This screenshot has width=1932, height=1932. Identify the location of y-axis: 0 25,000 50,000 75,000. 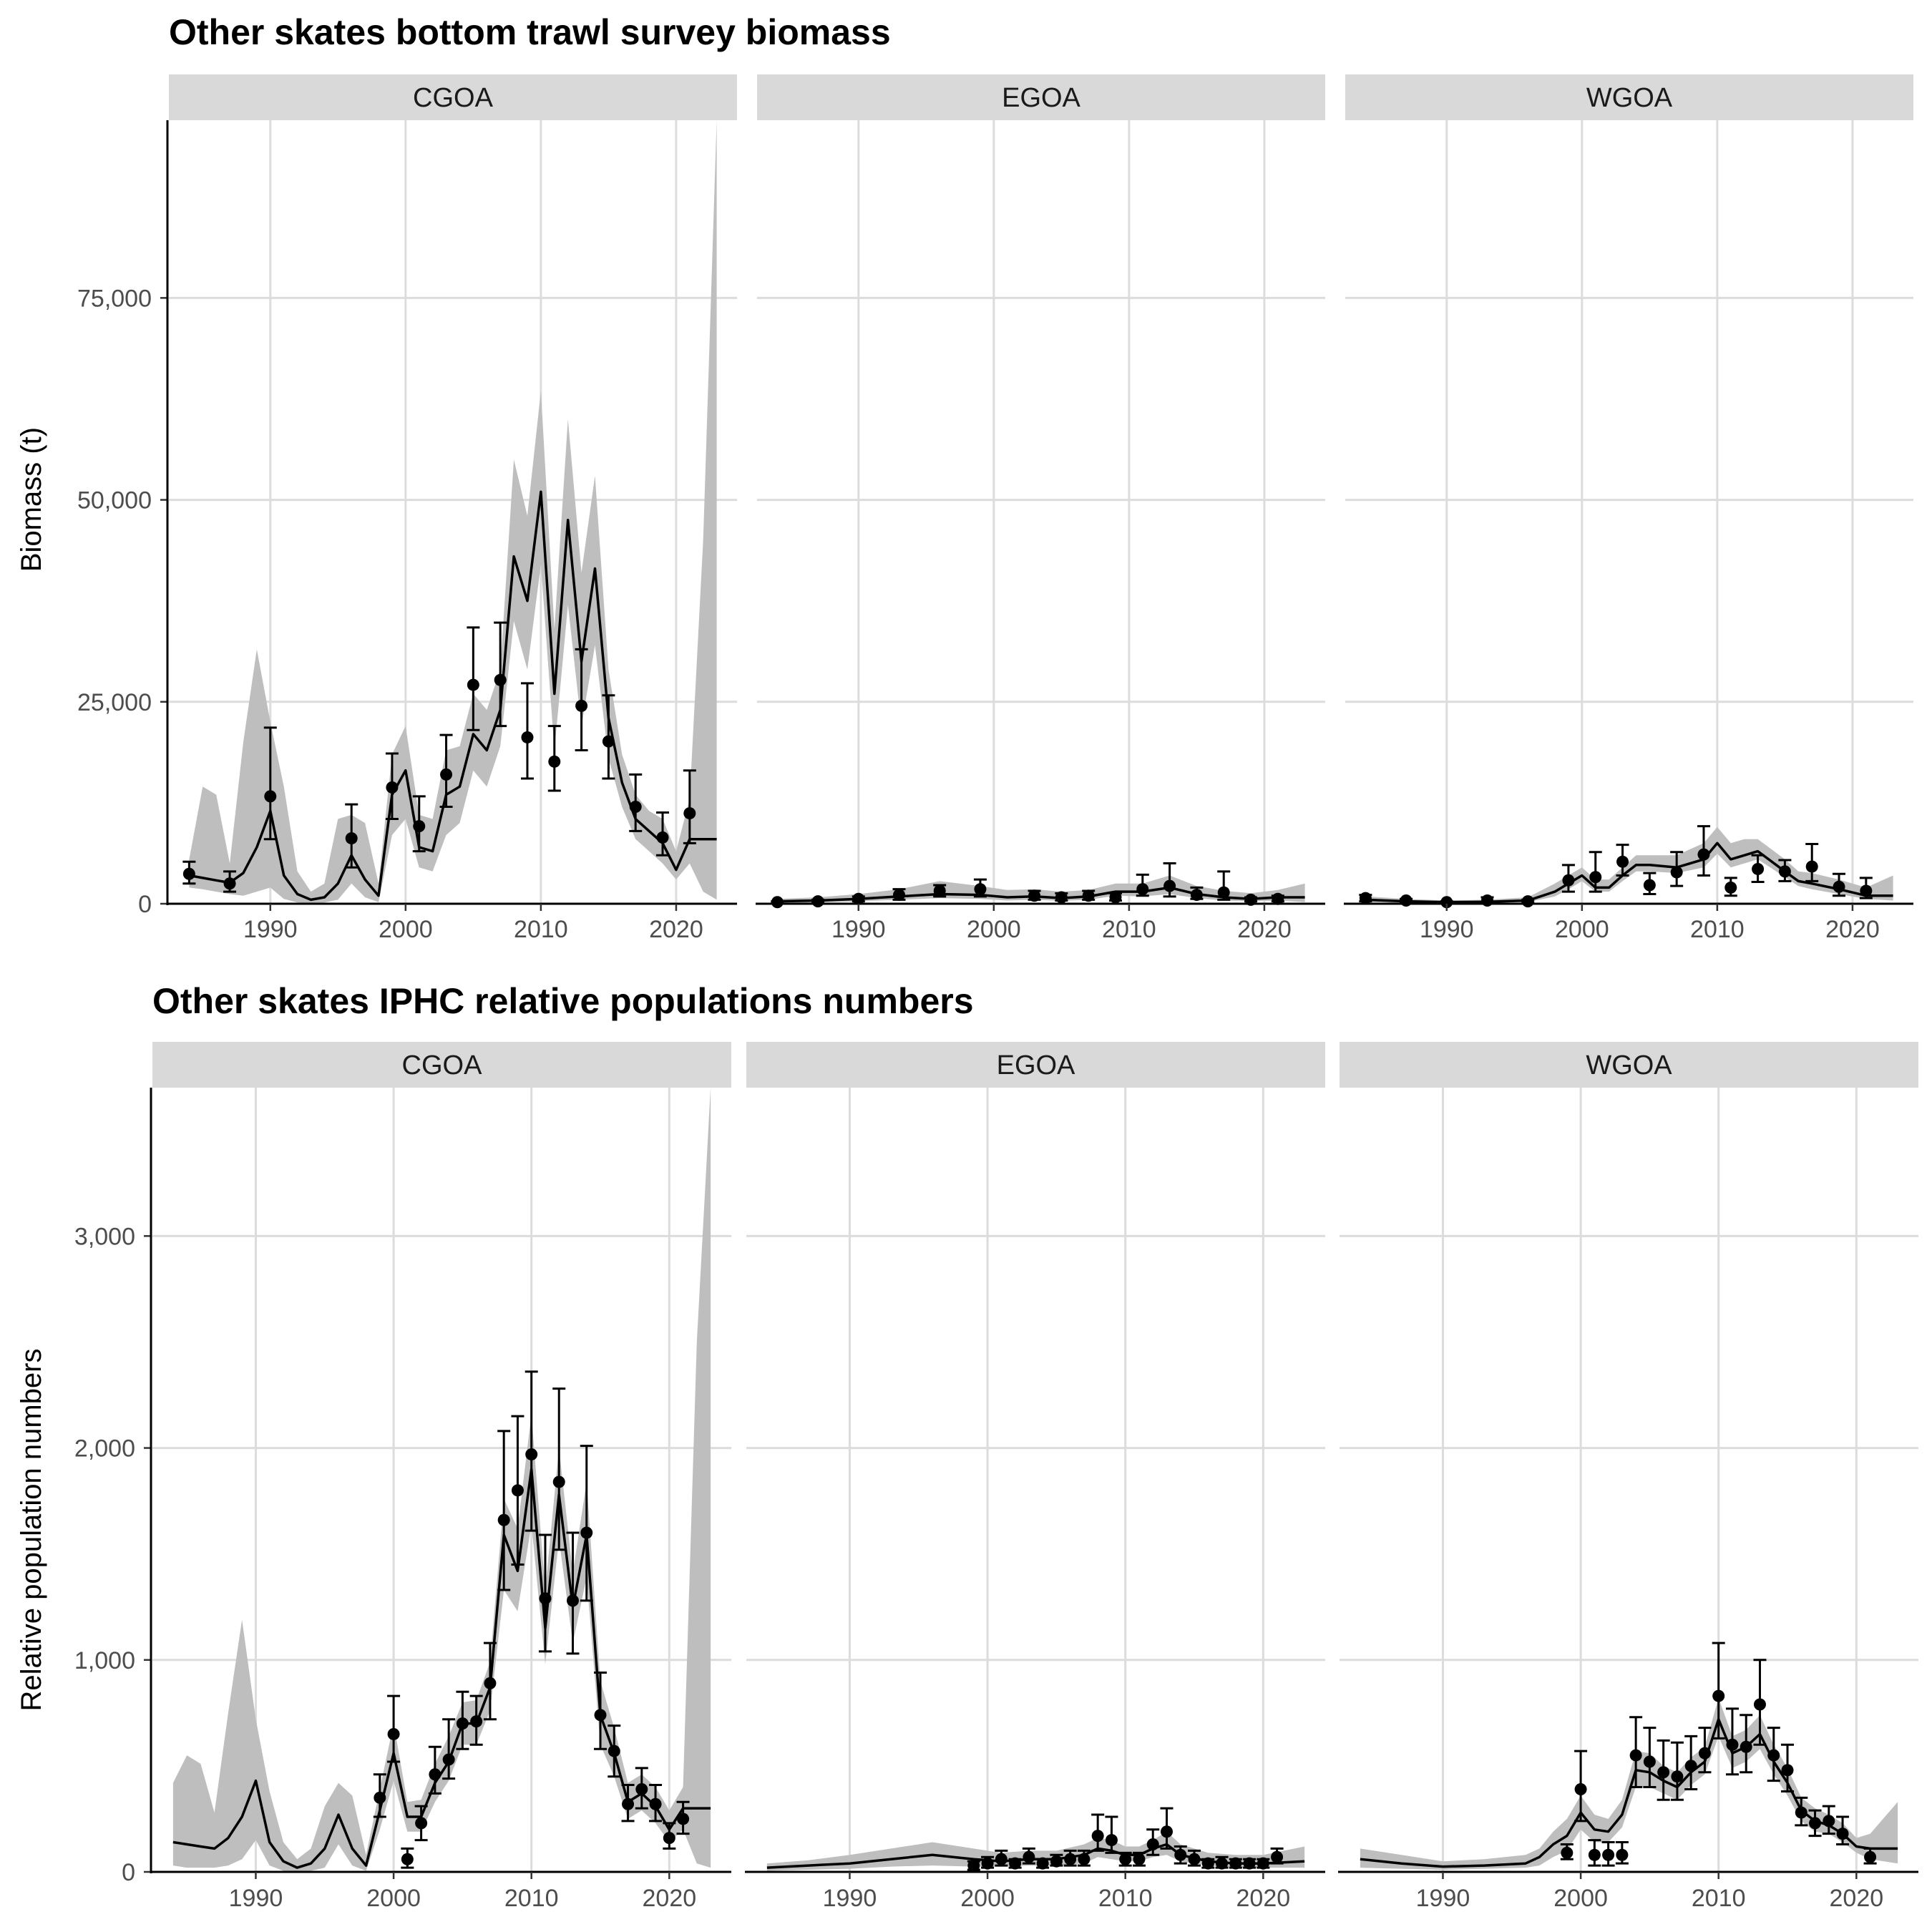
(123, 519).